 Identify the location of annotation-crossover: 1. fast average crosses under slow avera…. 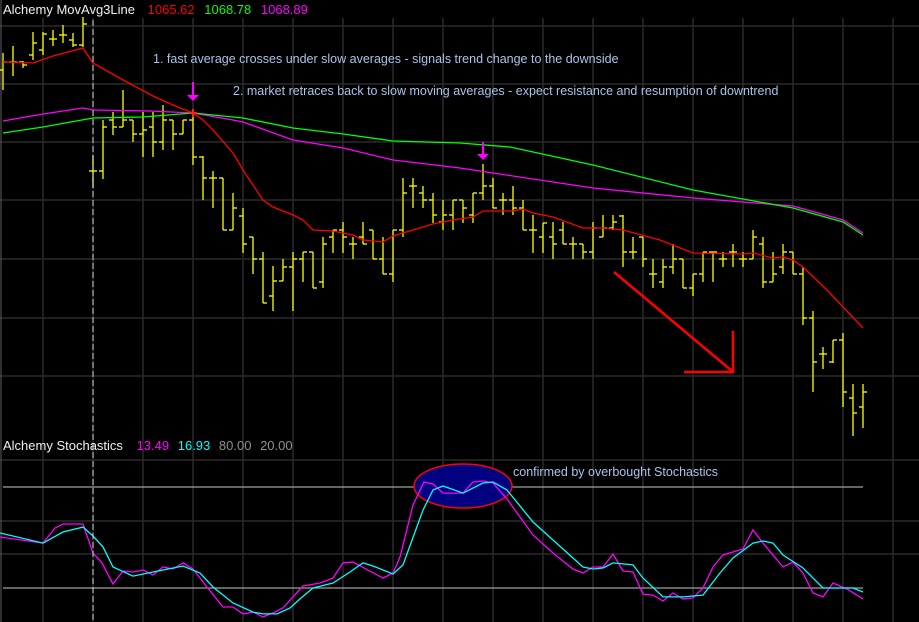
(386, 59).